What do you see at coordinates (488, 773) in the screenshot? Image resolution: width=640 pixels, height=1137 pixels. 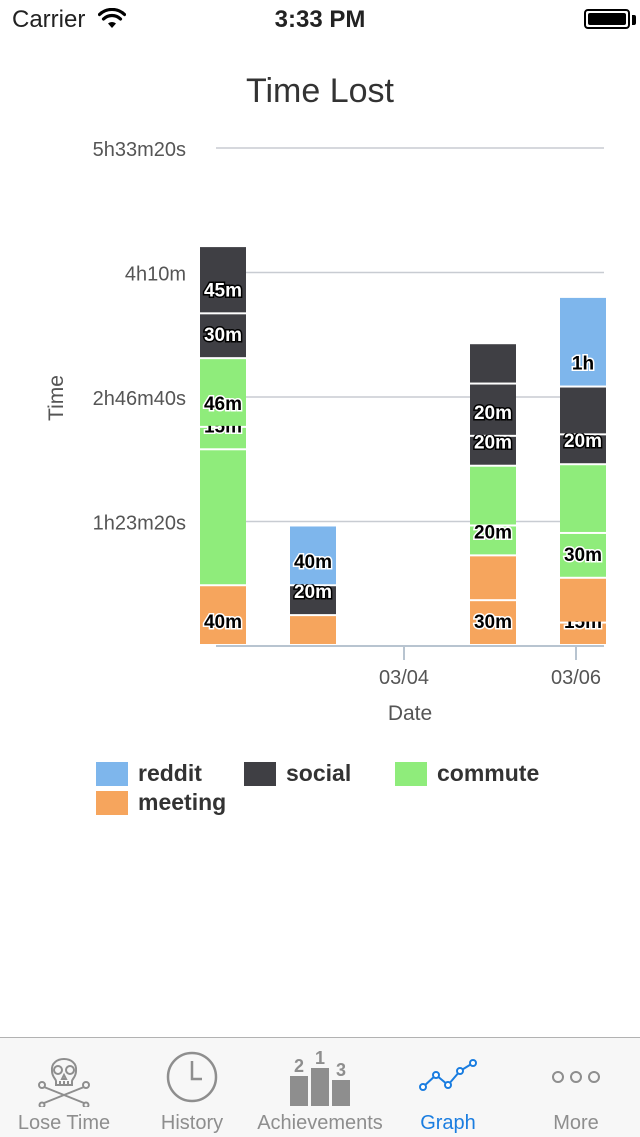 I see `legend-label-commute: commute` at bounding box center [488, 773].